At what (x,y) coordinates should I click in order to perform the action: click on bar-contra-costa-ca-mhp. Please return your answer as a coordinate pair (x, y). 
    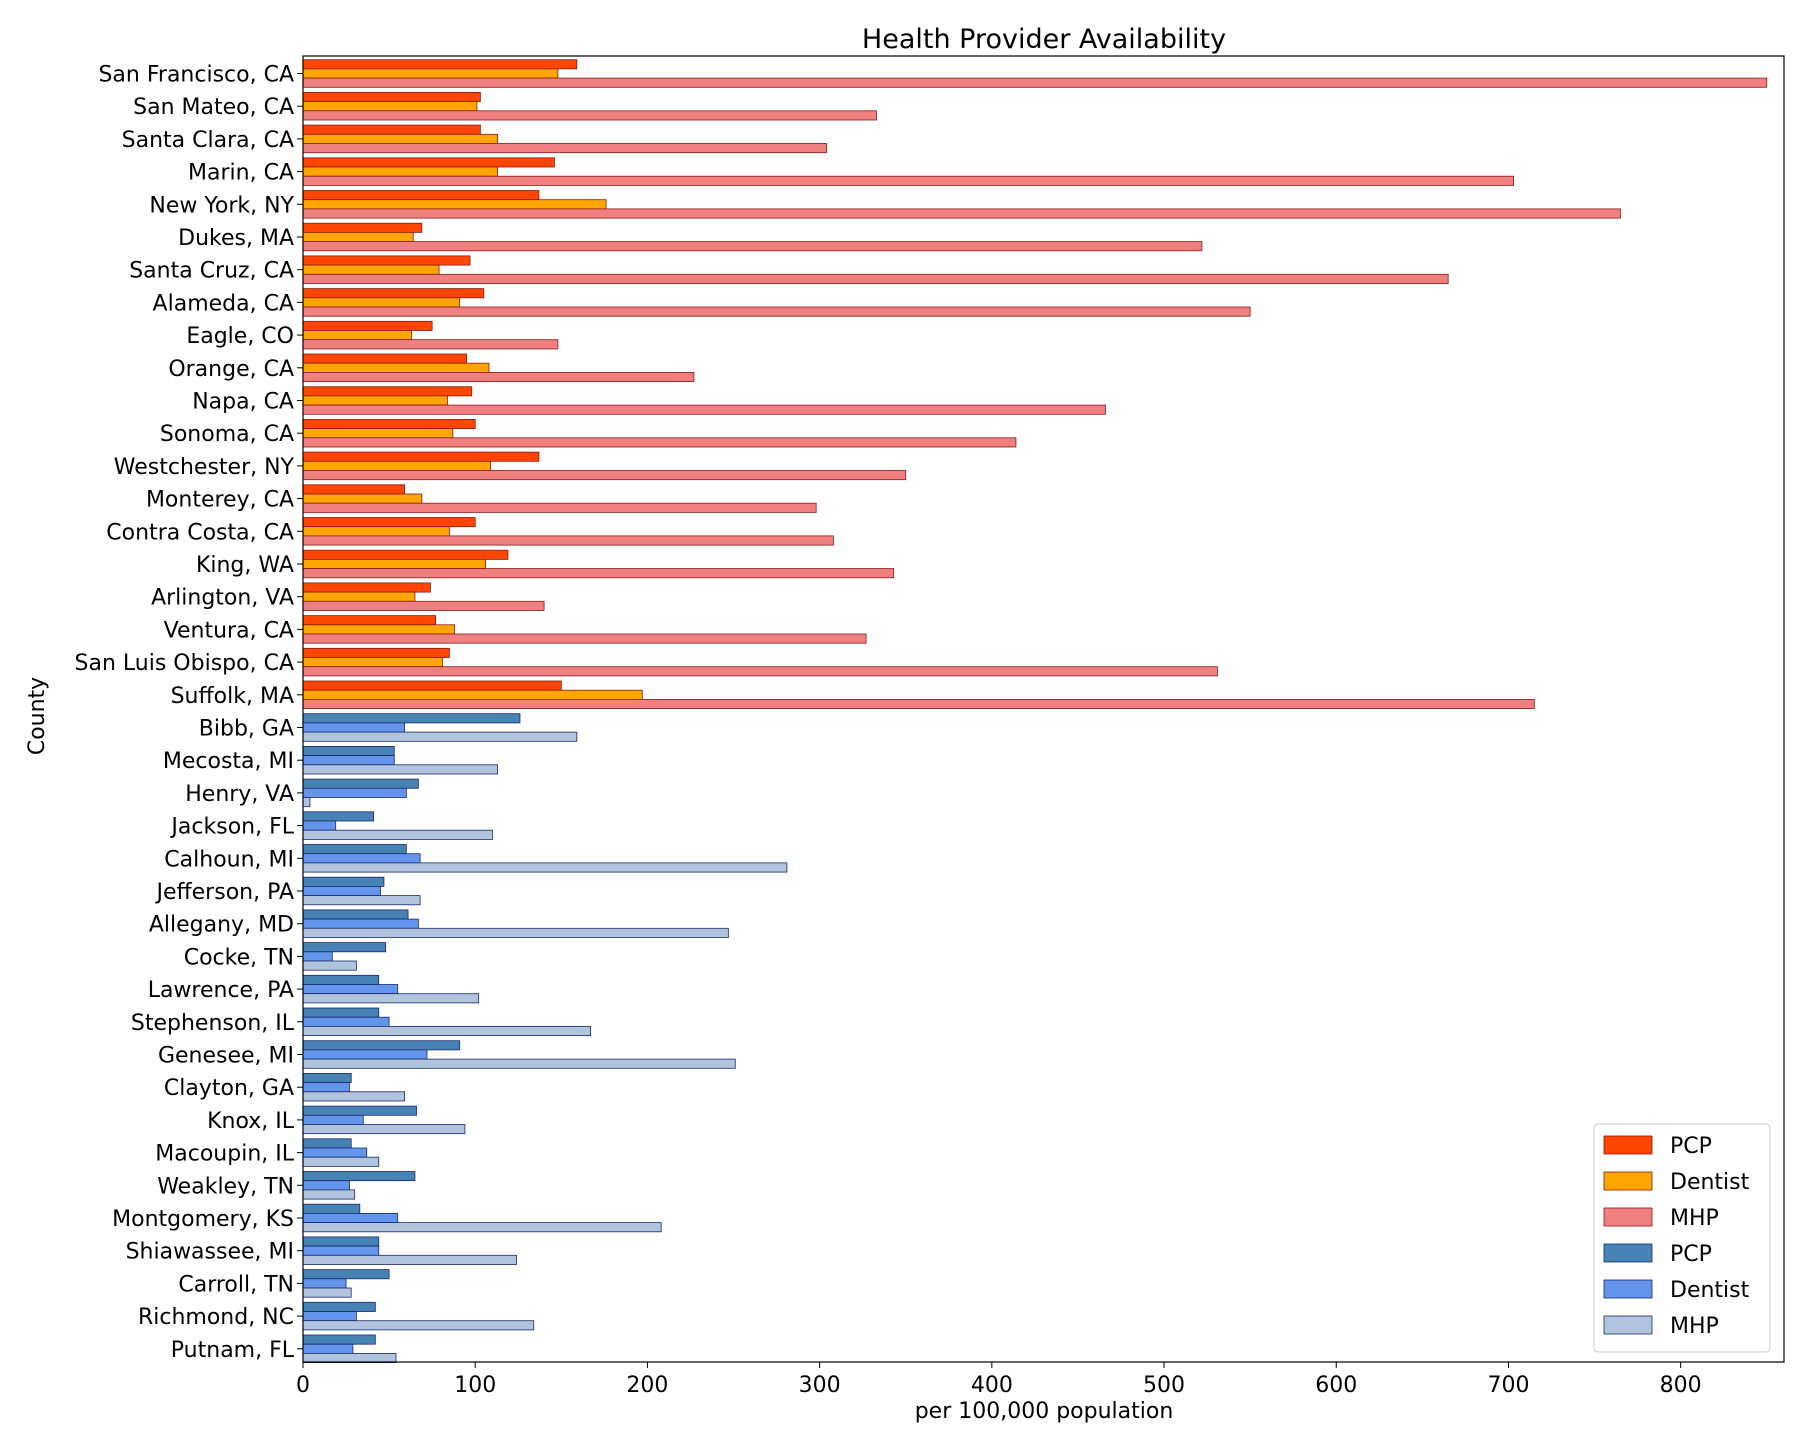
    Looking at the image, I should click on (568, 540).